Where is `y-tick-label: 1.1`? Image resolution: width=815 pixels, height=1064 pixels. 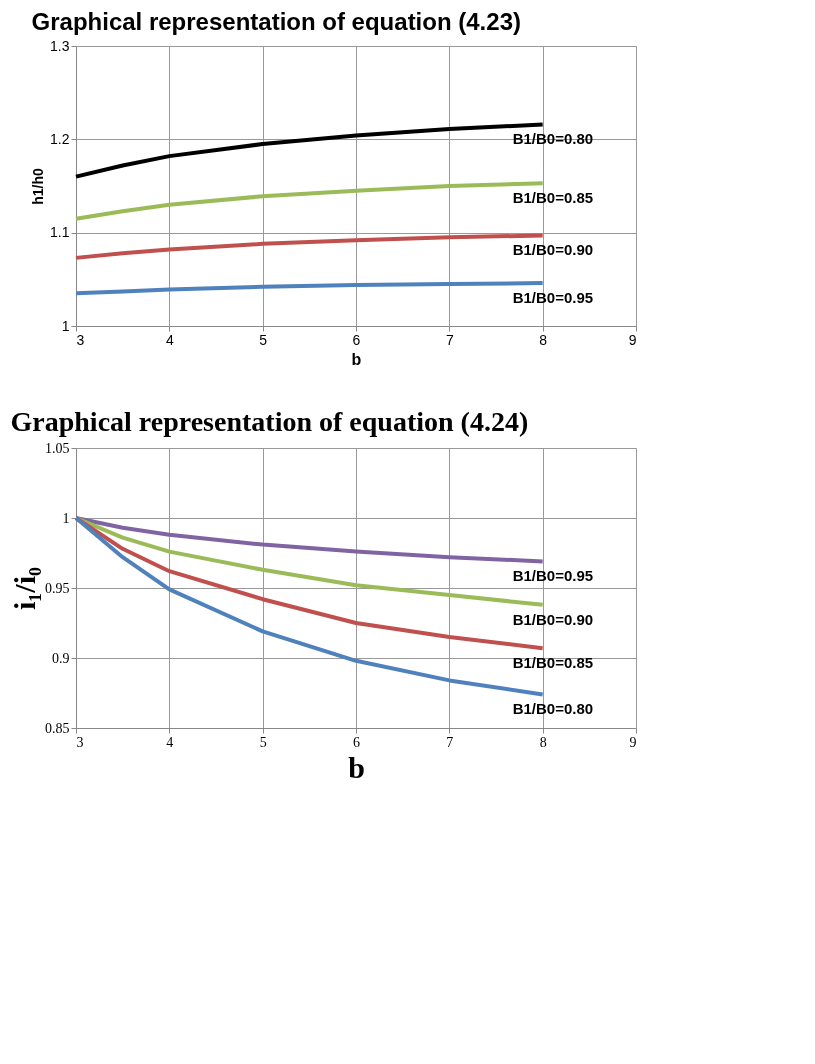
y-tick-label: 1.1 is located at coordinates (60, 232).